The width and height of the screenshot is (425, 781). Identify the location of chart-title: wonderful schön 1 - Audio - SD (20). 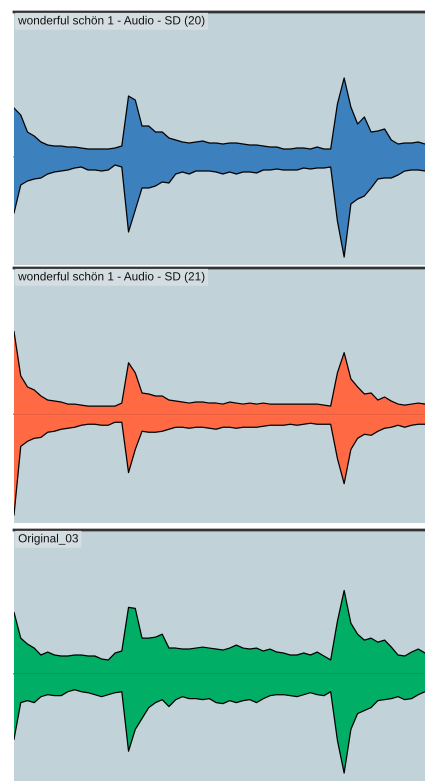
(111, 21).